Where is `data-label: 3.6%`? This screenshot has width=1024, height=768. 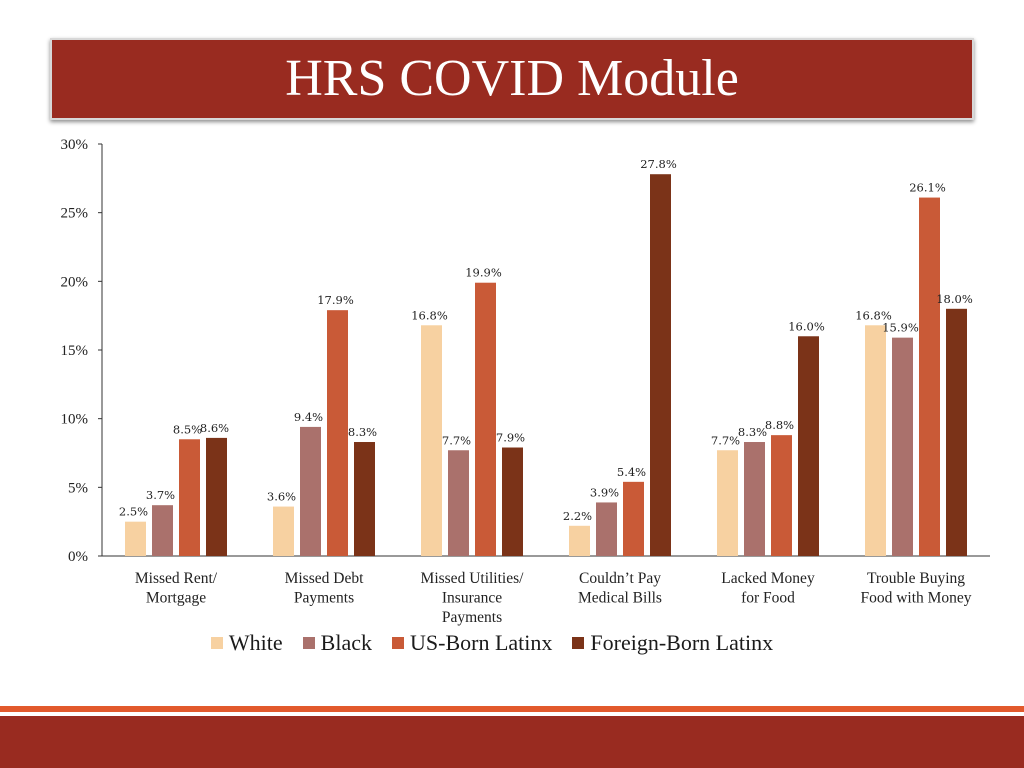
data-label: 3.6% is located at coordinates (281, 497).